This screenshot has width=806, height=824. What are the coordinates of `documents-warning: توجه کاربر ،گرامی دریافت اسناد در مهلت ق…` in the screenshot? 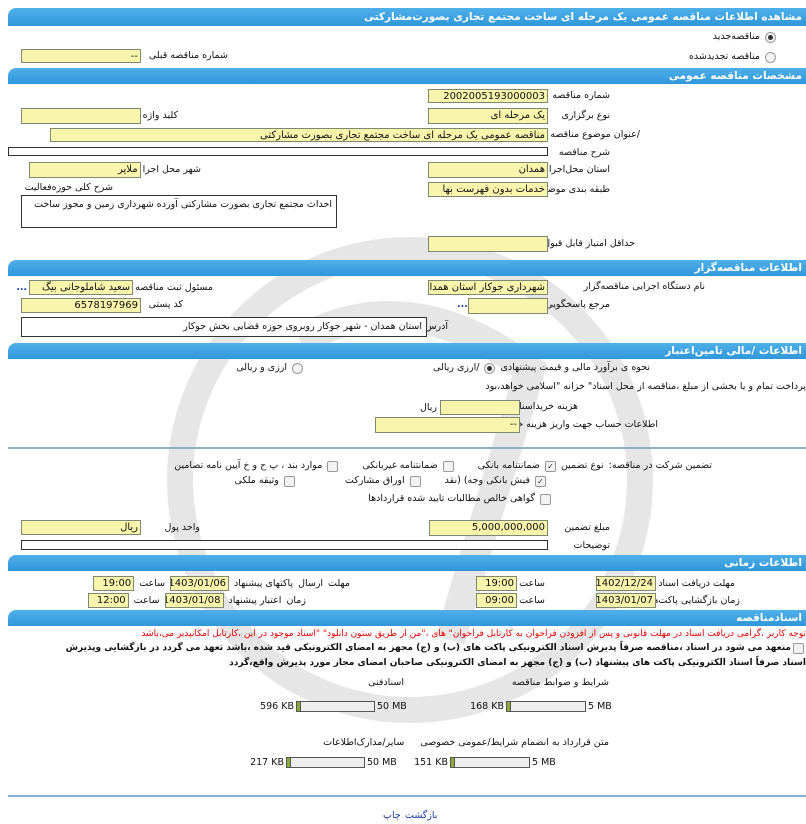 It's located at (473, 634).